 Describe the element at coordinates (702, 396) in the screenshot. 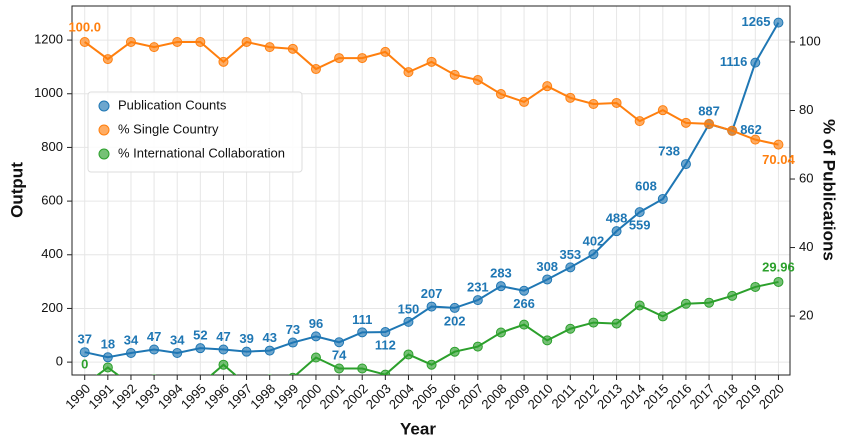

I see `x-tick-label: 2017` at that location.